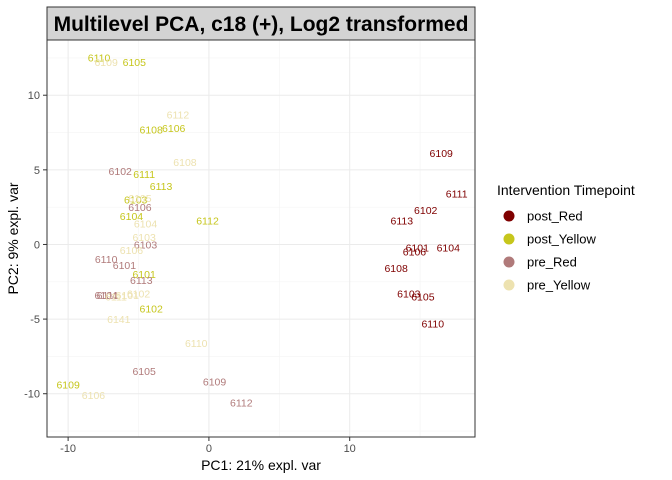  I want to click on point-label-pre-yellow: 6102, so click(139, 295).